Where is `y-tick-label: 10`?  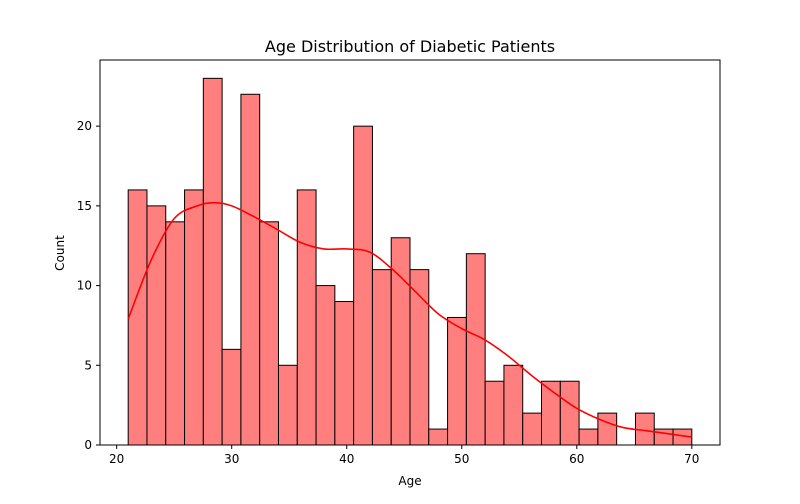
y-tick-label: 10 is located at coordinates (84, 286).